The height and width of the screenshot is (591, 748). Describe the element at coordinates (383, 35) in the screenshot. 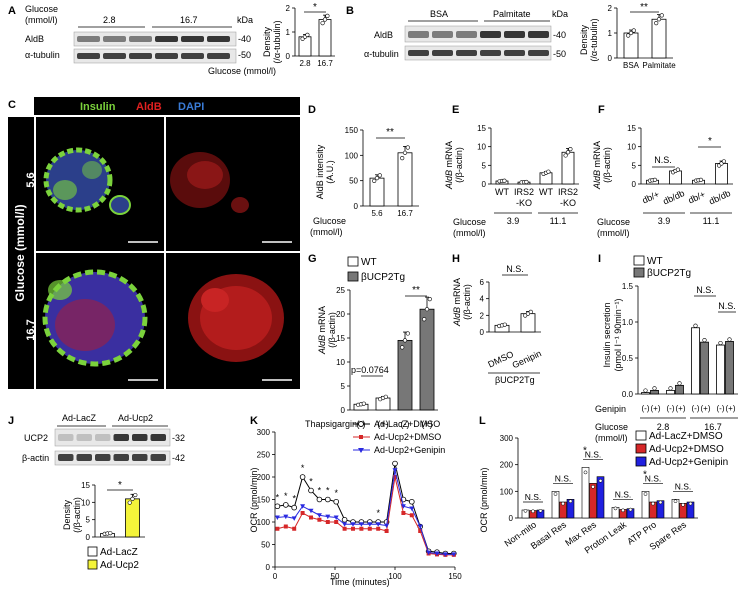

I see `row-aldb-b: AldB` at that location.